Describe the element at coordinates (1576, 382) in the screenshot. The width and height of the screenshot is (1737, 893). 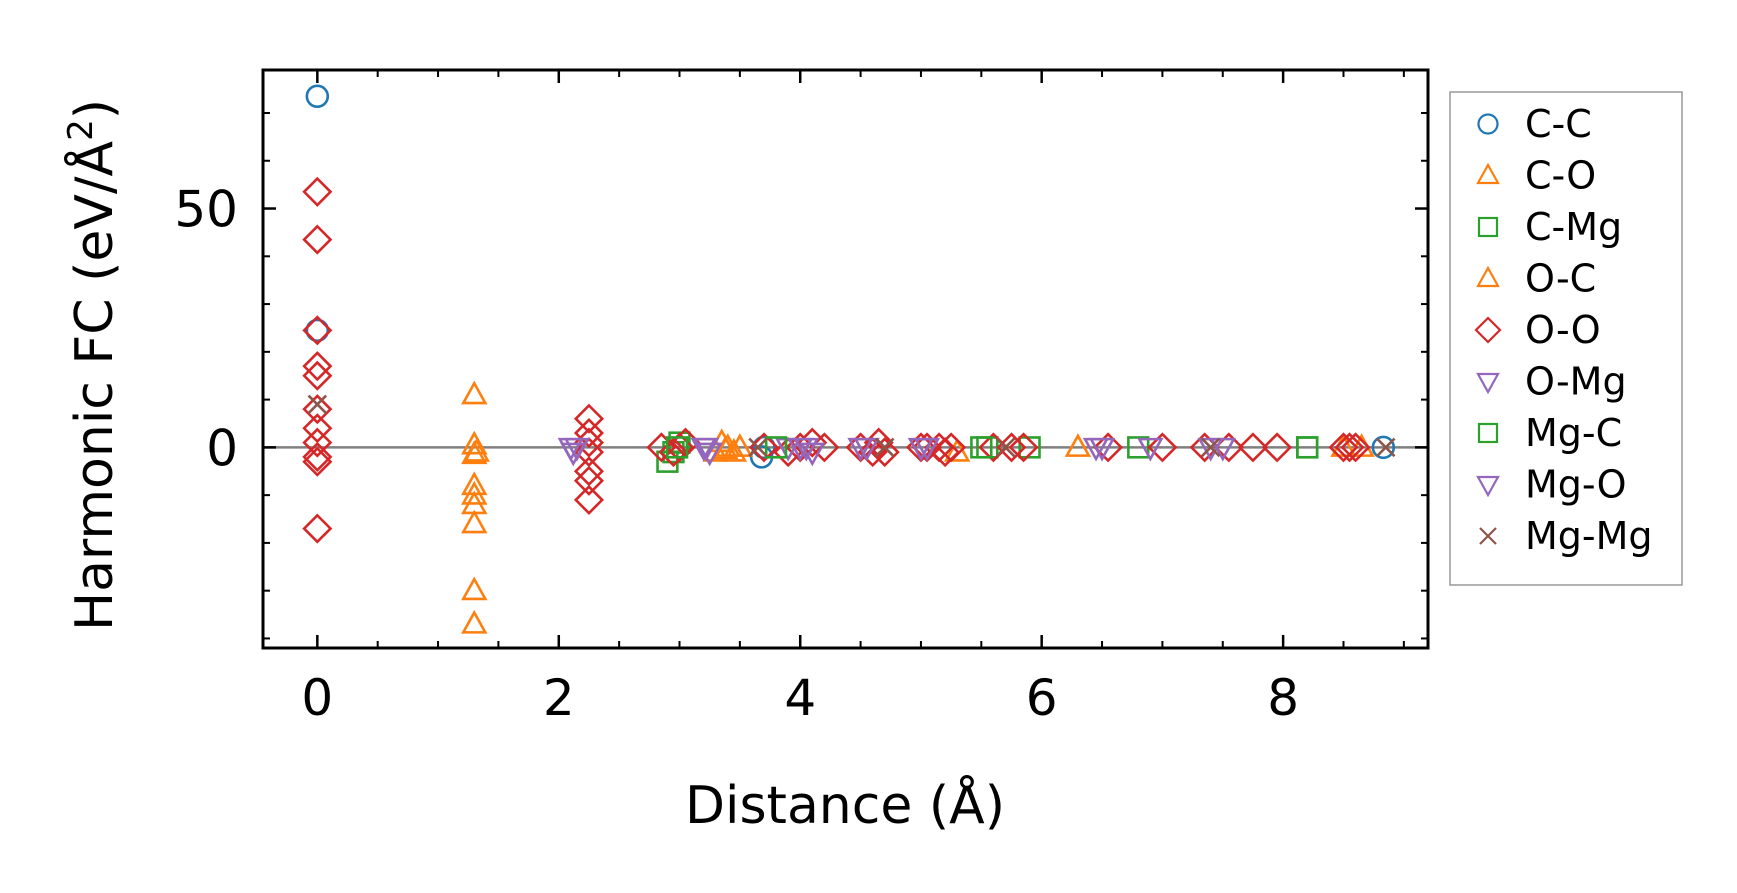
I see `legend-label-o-mg: O-Mg` at that location.